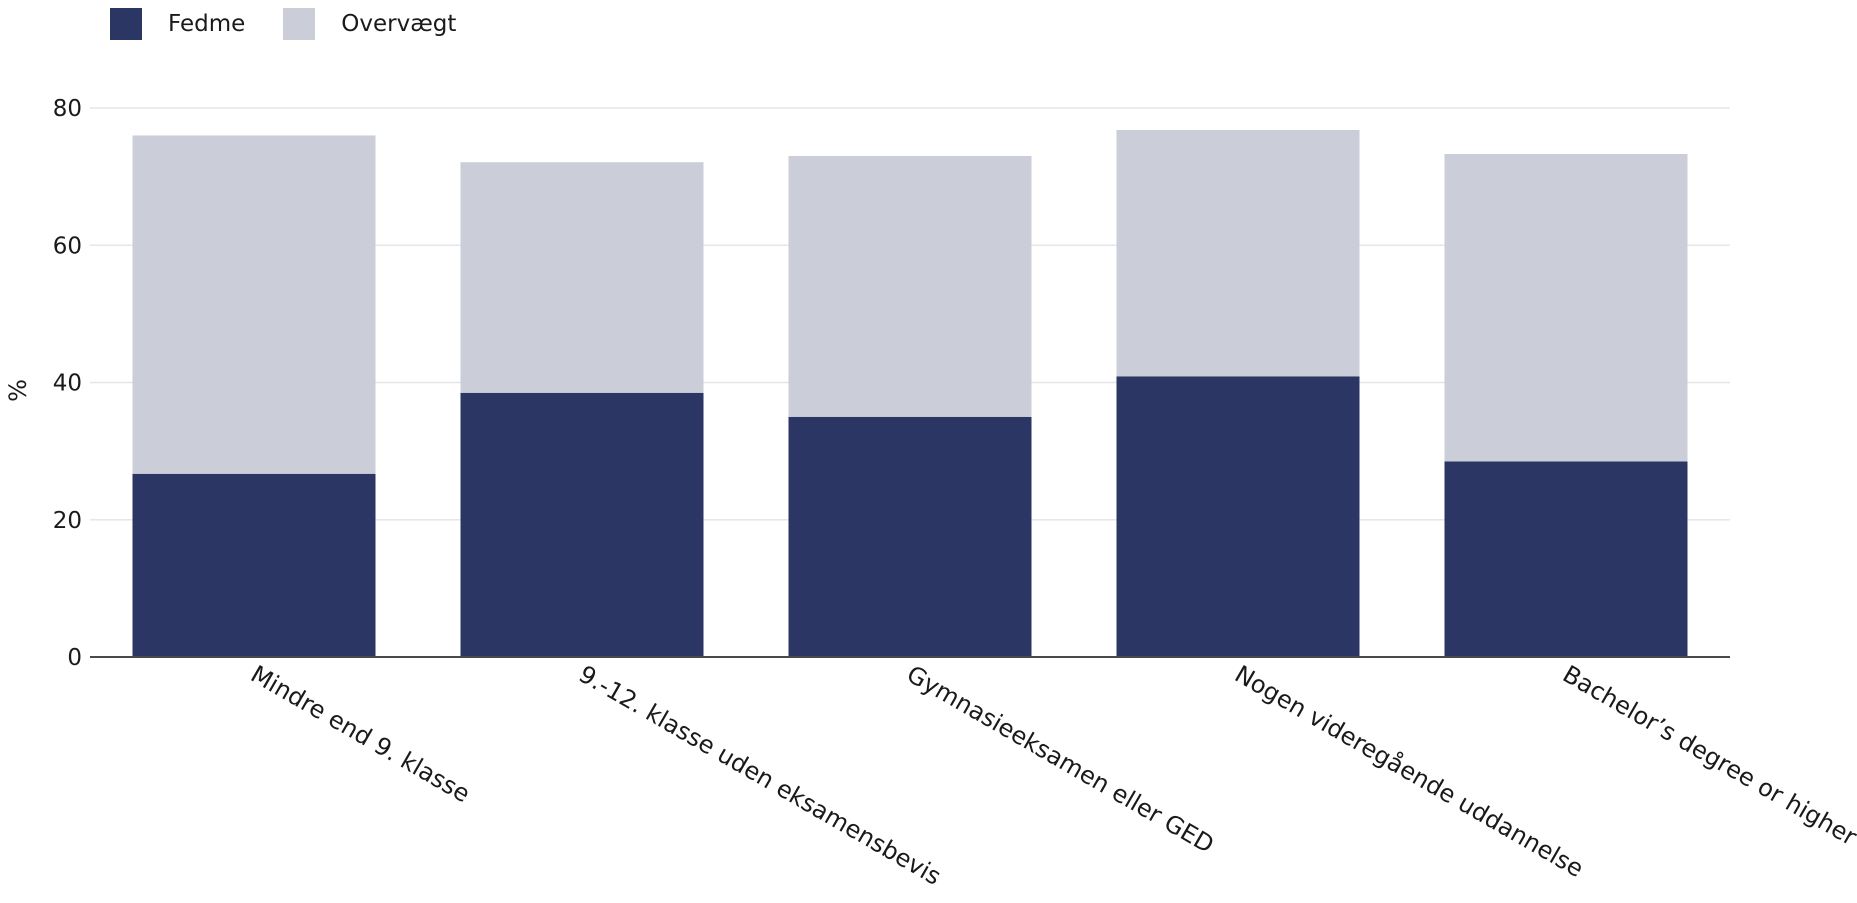  Describe the element at coordinates (67, 109) in the screenshot. I see `y-tick-label: 80` at that location.